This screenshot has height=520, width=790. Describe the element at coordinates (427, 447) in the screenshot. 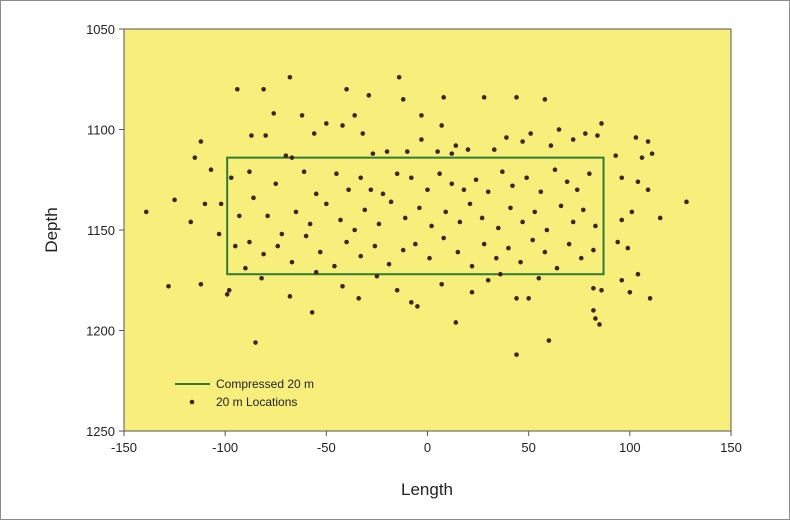

I see `x-tick-label: 0` at that location.